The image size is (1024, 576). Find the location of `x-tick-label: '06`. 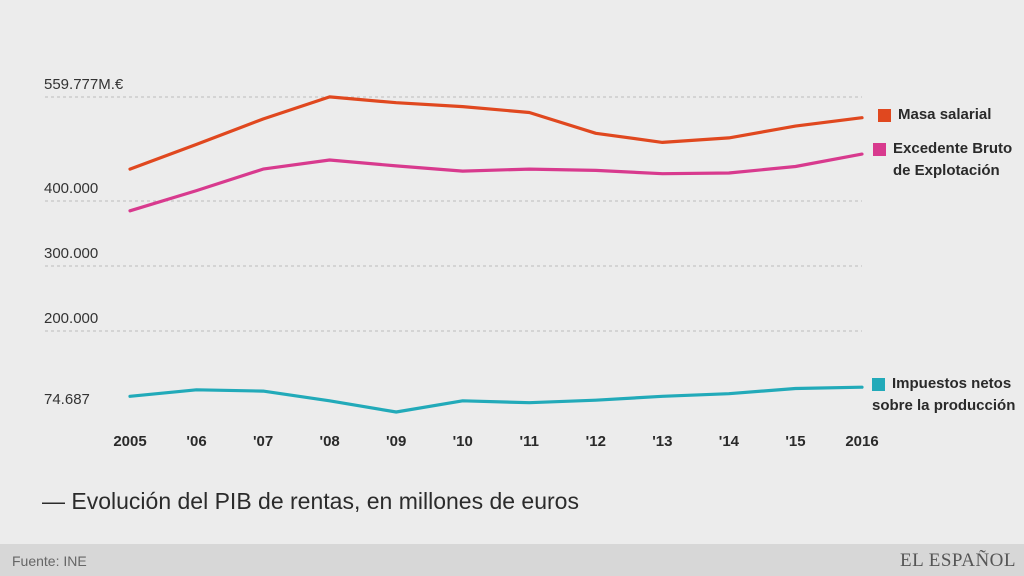

x-tick-label: '06 is located at coordinates (196, 441).